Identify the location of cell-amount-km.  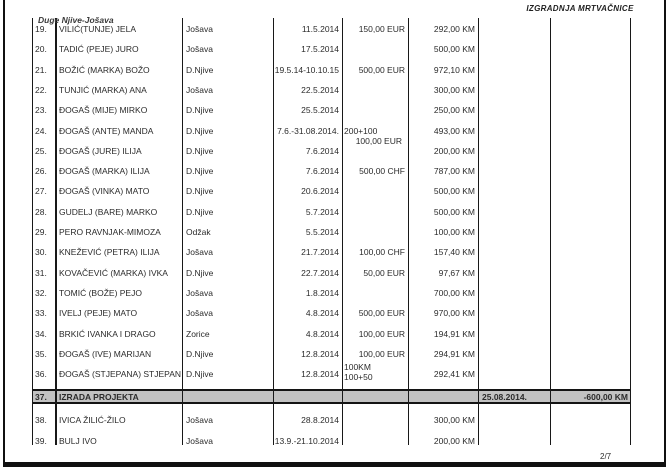
(443, 397).